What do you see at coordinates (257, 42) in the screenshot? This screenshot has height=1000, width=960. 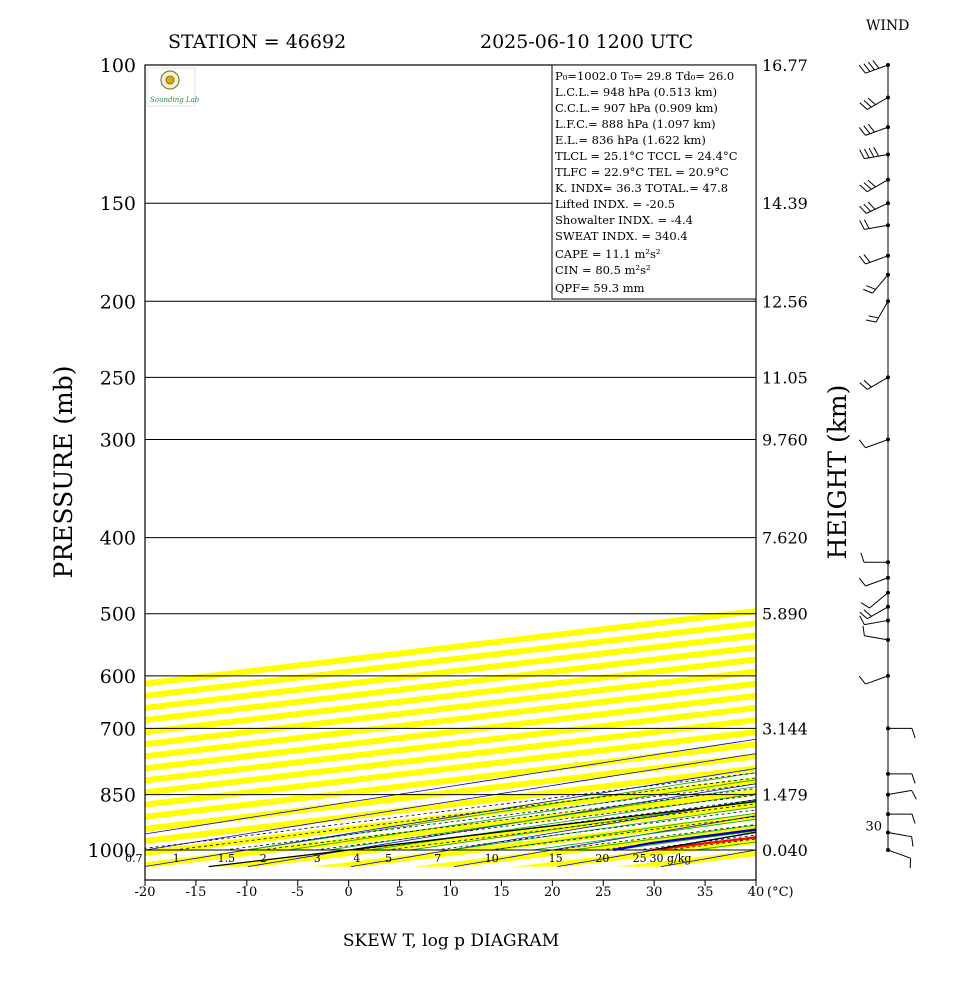 I see `station-label: STATION = 46692` at bounding box center [257, 42].